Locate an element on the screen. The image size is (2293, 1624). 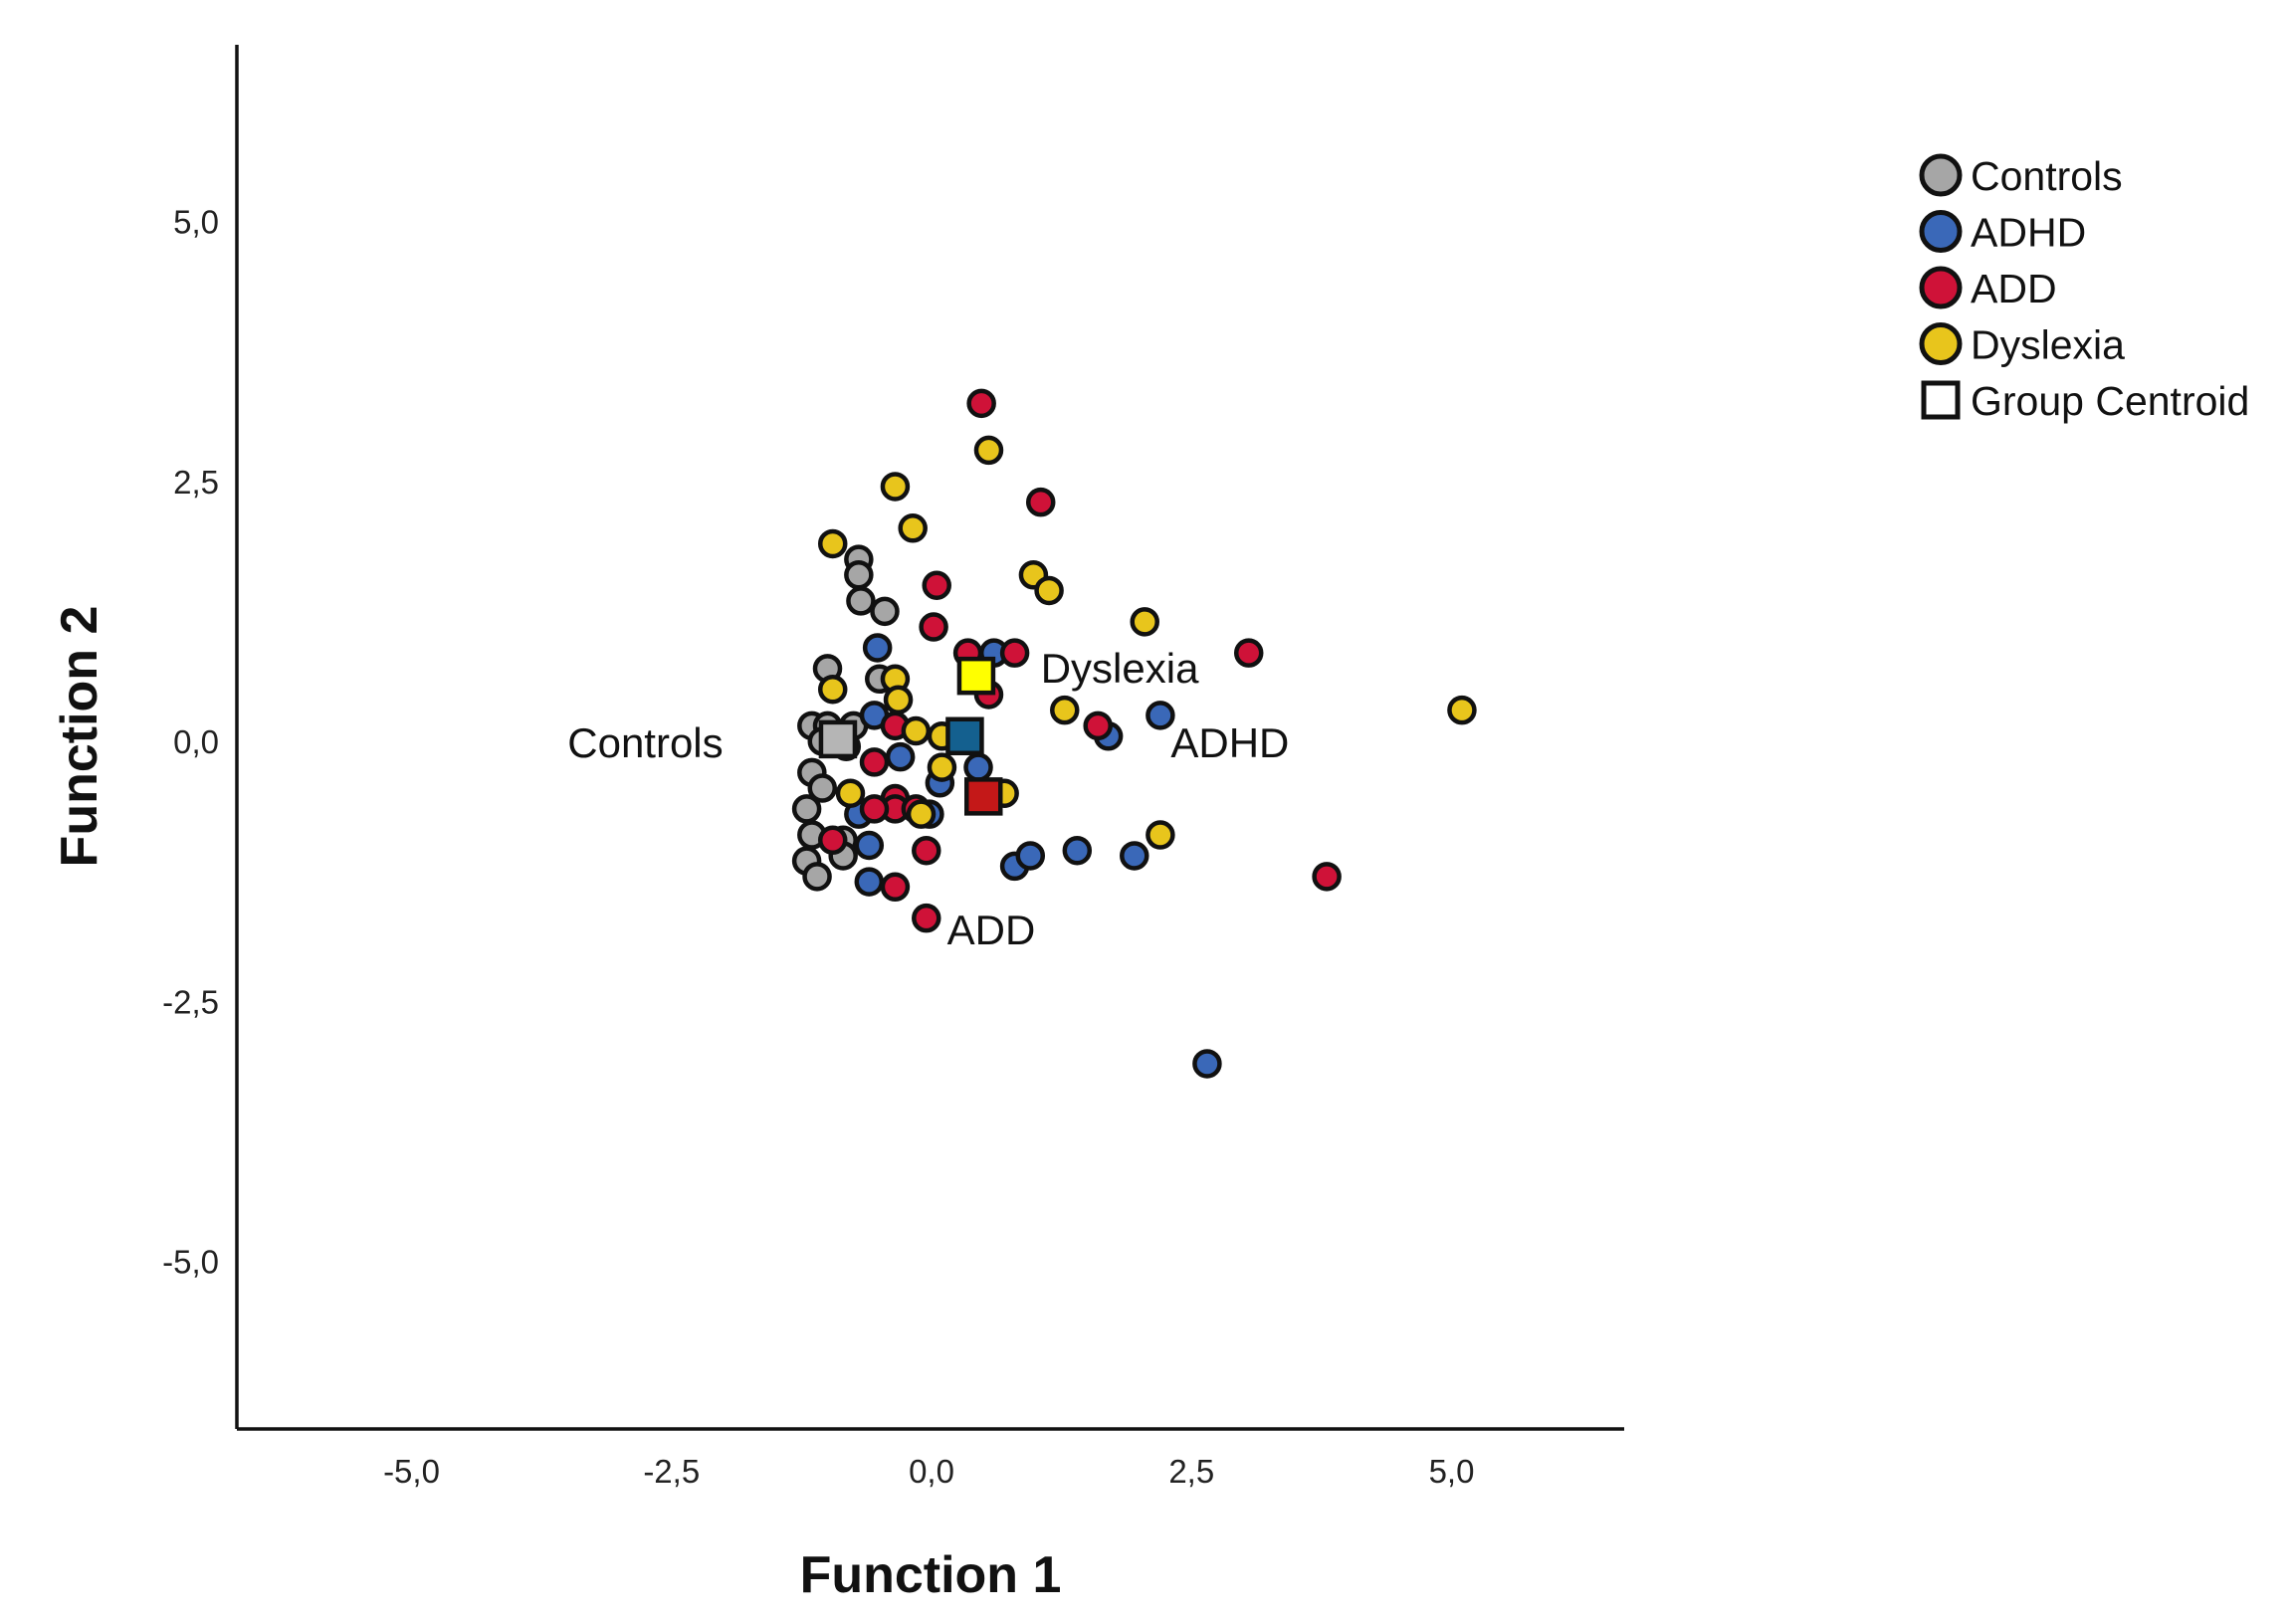
y-axis-title: Function 2 is located at coordinates (79, 737).